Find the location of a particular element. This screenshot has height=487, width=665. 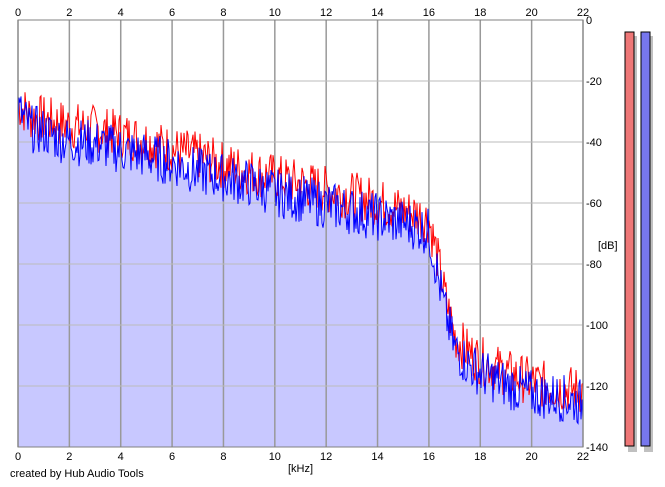

x-tick-label-top: 8 is located at coordinates (223, 13).